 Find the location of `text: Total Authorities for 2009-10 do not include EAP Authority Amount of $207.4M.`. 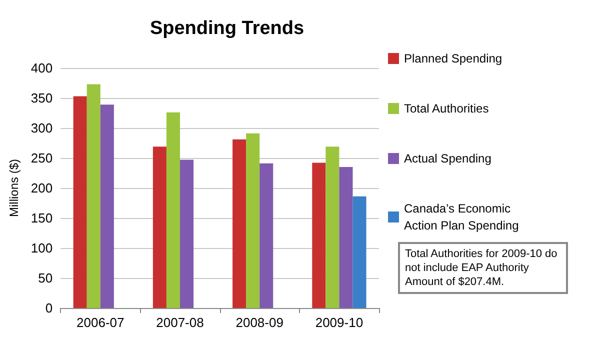

text: Total Authorities for 2009-10 do not include EAP Authority Amount of $207.4M. is located at coordinates (483, 268).